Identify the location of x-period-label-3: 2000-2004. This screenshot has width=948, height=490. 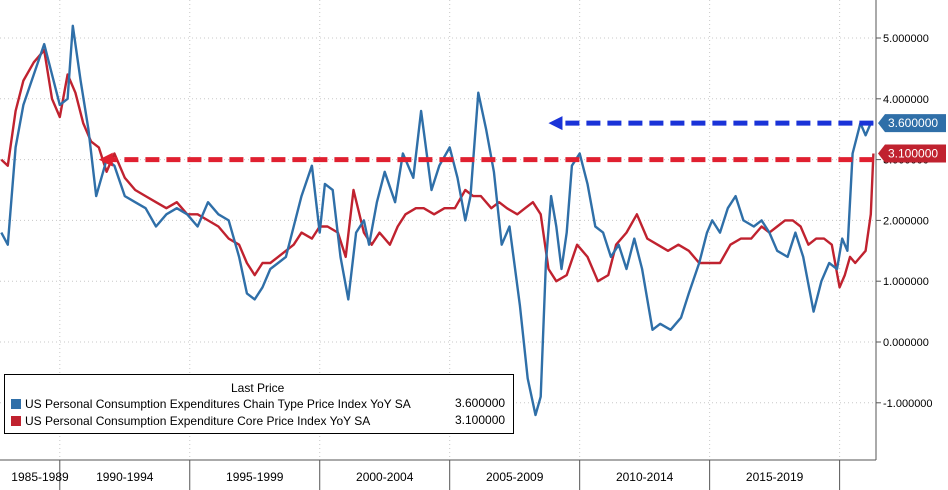
(385, 477).